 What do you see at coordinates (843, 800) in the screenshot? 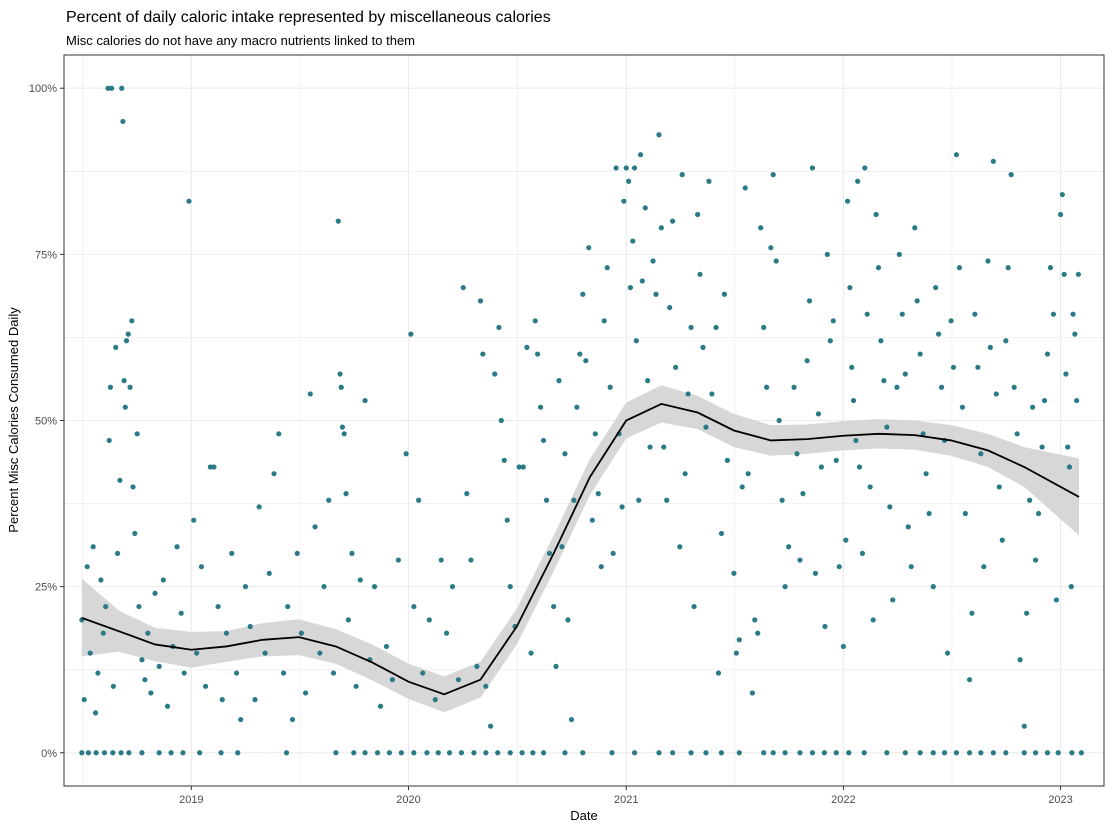
I see `x-tick-label: 2022` at bounding box center [843, 800].